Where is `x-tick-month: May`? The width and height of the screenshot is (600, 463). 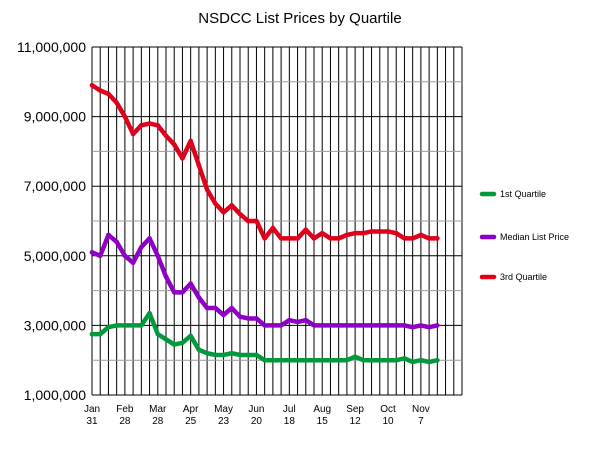
x-tick-month: May is located at coordinates (223, 409).